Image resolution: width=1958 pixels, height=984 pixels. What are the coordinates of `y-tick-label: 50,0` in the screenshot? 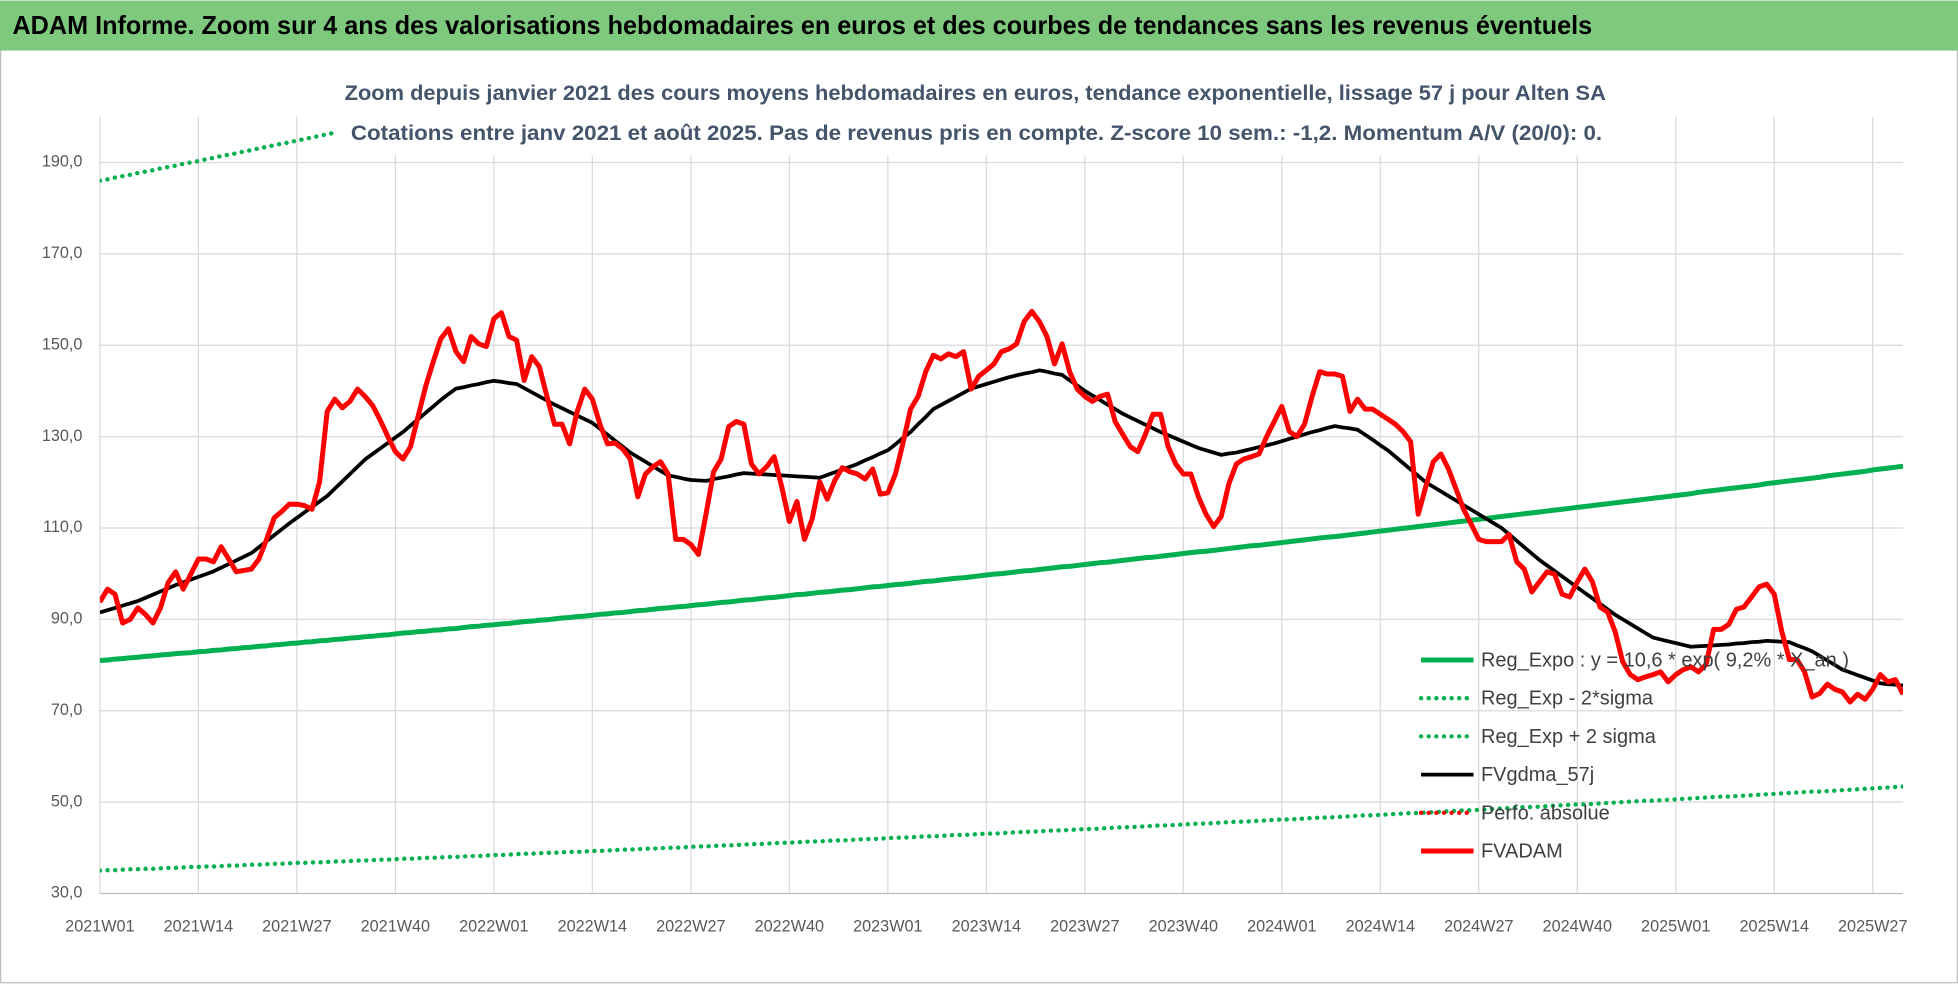 It's located at (67, 801).